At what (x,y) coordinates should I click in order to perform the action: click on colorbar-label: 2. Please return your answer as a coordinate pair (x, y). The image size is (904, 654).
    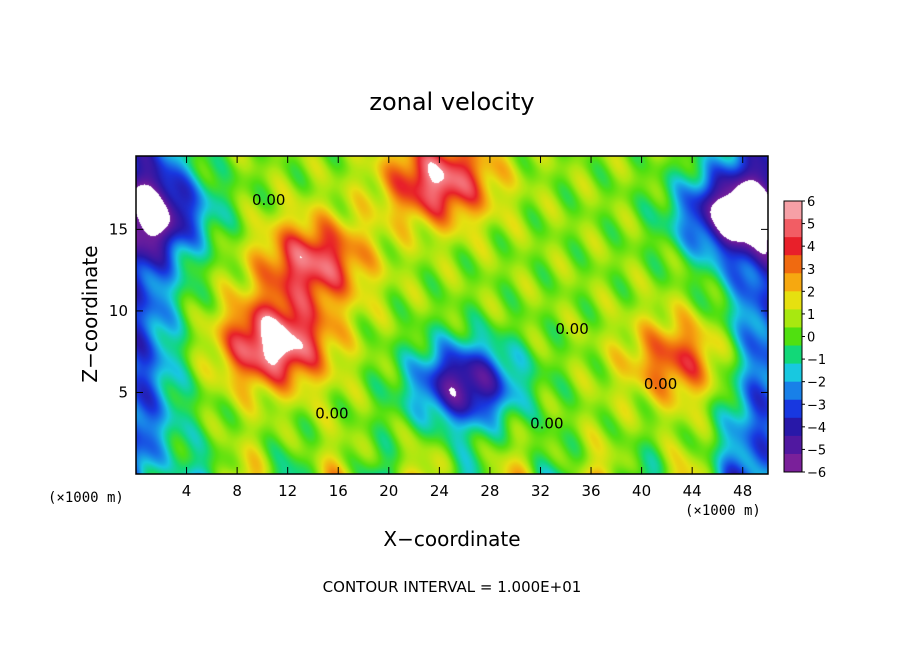
    Looking at the image, I should click on (811, 292).